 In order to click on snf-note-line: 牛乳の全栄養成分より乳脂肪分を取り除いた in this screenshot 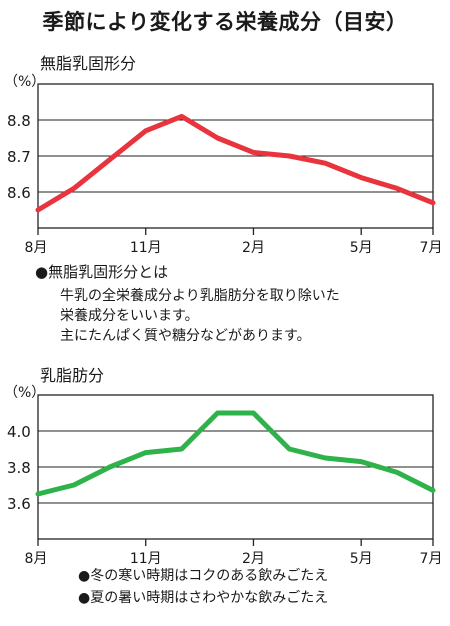, I will do `click(200, 296)`.